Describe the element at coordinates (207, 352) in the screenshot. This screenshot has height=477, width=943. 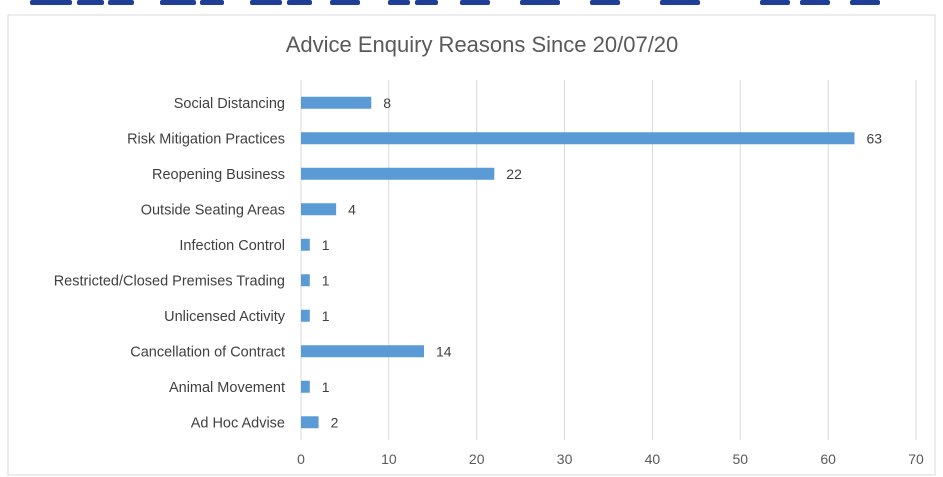
I see `category-label: Cancellation of Contract` at that location.